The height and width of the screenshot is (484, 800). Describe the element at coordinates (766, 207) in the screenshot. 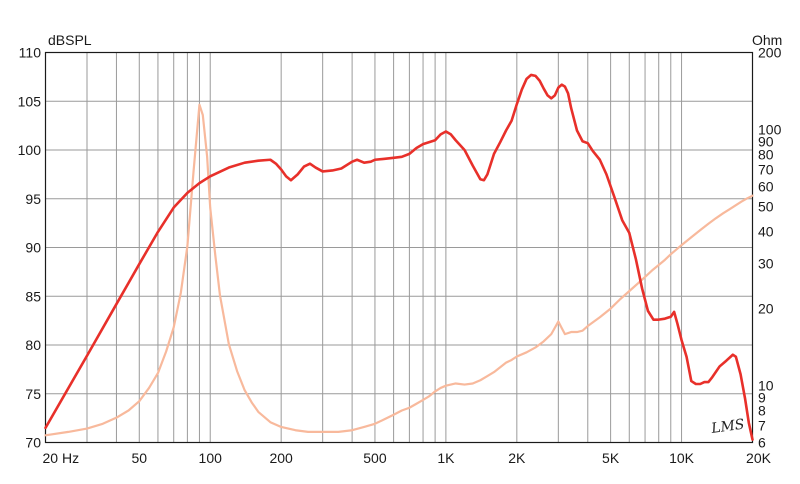

I see `y-right-tick-label: 50` at that location.